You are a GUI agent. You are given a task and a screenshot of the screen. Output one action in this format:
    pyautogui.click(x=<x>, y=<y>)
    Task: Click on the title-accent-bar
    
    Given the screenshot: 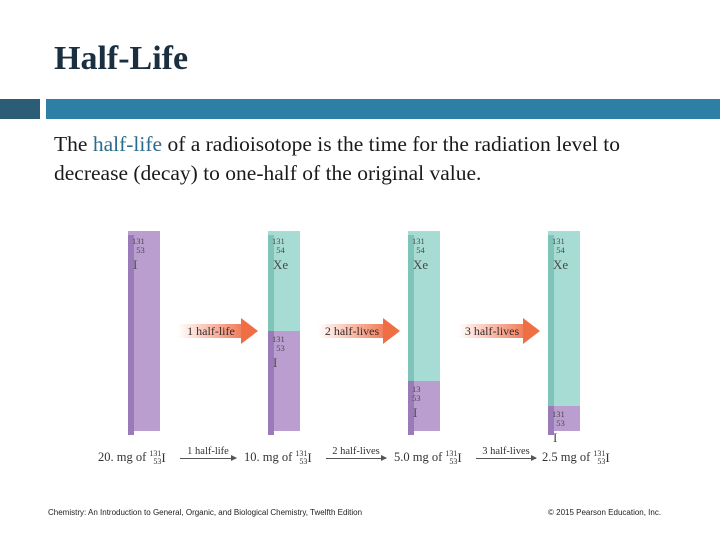 What is the action you would take?
    pyautogui.click(x=383, y=109)
    